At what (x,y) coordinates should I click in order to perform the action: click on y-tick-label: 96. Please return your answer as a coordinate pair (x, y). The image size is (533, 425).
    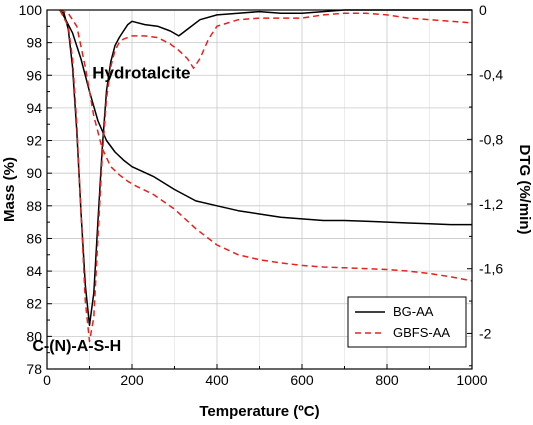
    Looking at the image, I should click on (34, 75).